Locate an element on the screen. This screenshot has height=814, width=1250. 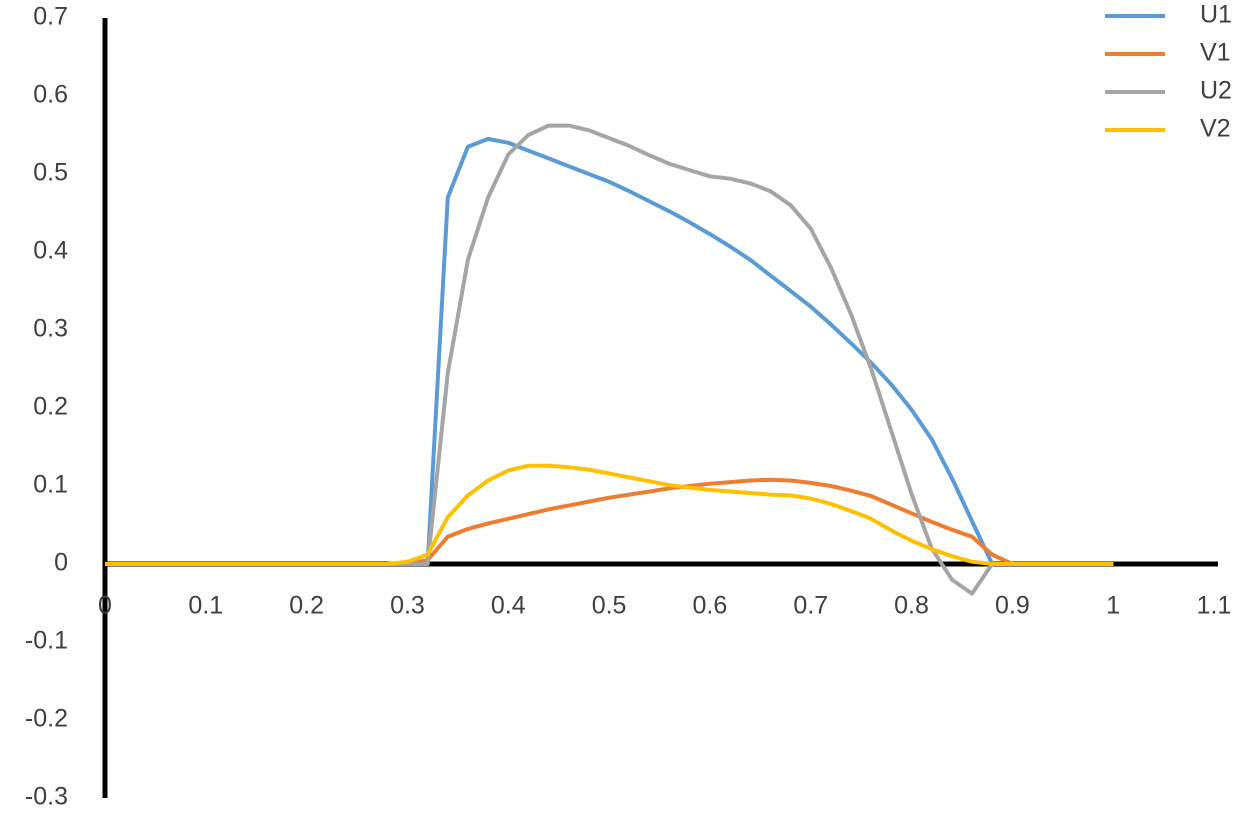
y-tick-label: -0.1 is located at coordinates (46, 641).